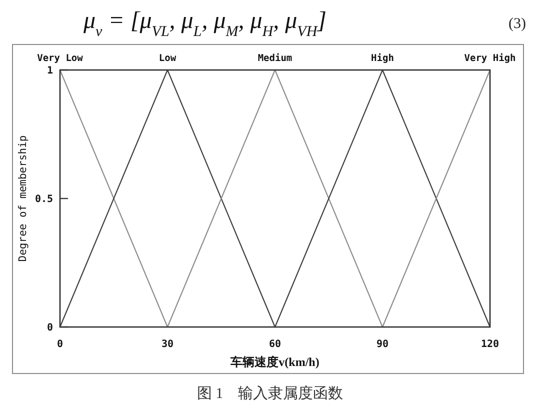 This screenshot has height=410, width=536. What do you see at coordinates (60, 58) in the screenshot?
I see `series-label: Very Low` at bounding box center [60, 58].